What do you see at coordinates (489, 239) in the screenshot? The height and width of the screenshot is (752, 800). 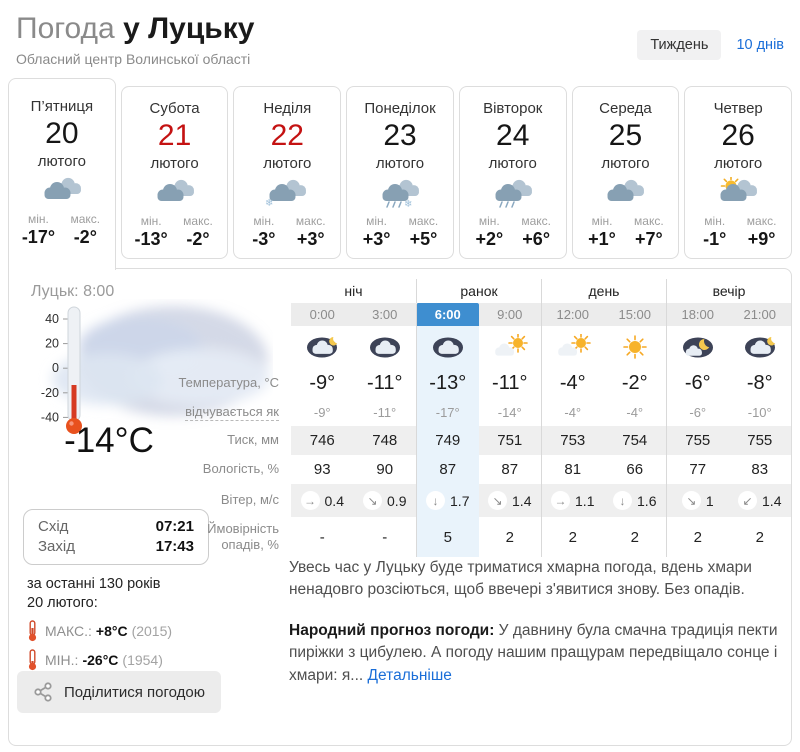 I see `min-temp: +2°` at bounding box center [489, 239].